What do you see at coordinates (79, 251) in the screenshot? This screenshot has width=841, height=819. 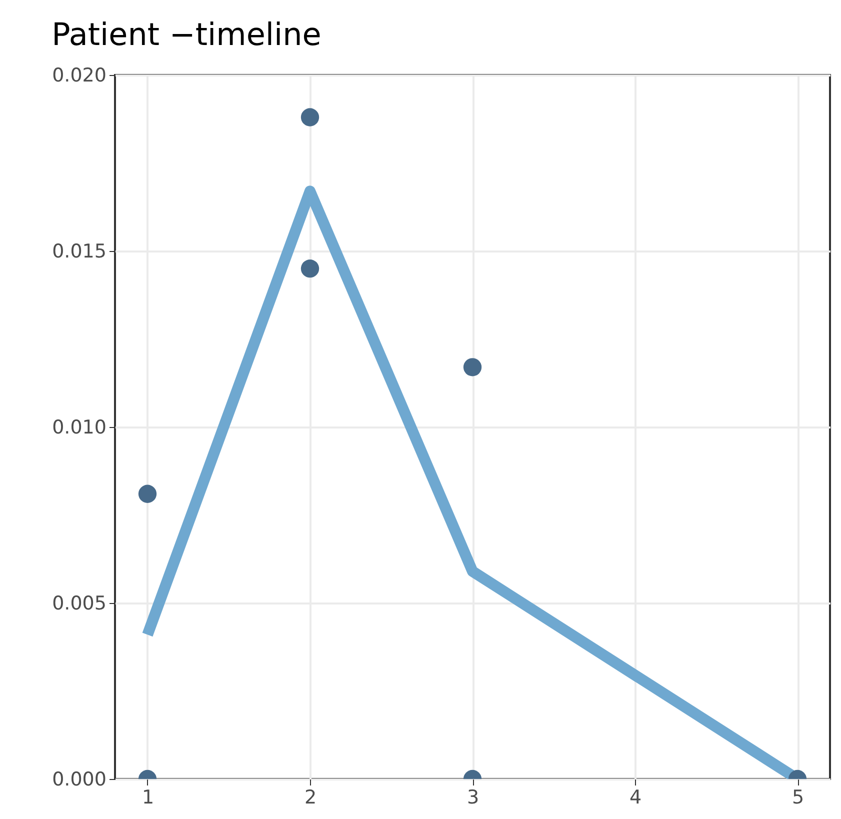 I see `y-tick-label: 0.015` at bounding box center [79, 251].